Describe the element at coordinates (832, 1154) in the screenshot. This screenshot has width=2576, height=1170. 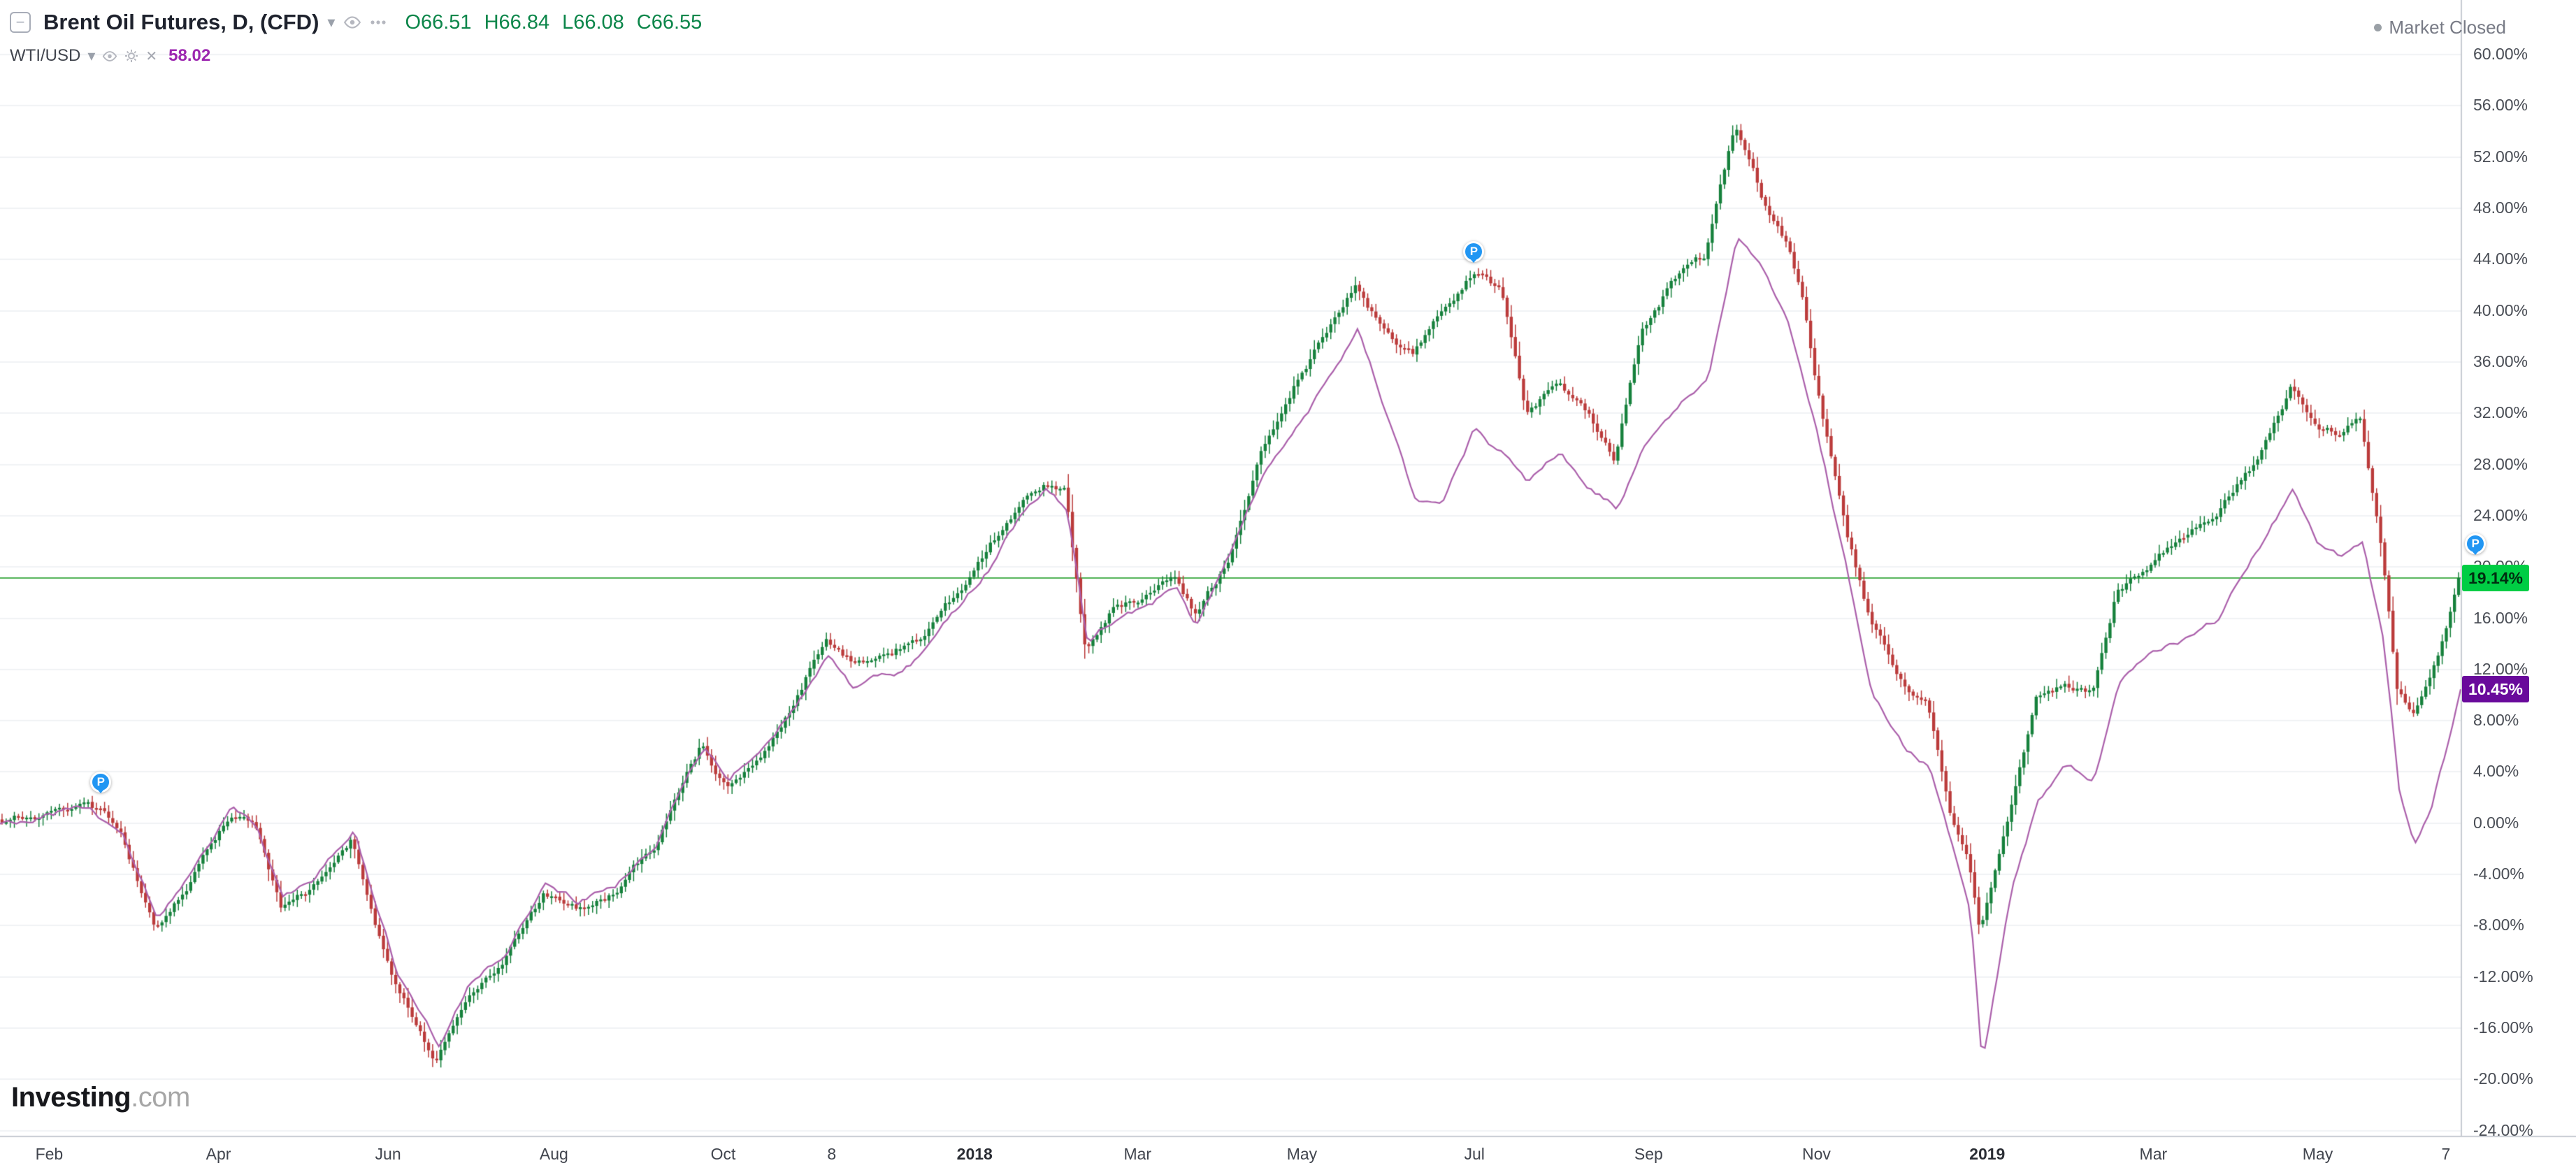
I see `x-axis-tick-label: 8` at that location.